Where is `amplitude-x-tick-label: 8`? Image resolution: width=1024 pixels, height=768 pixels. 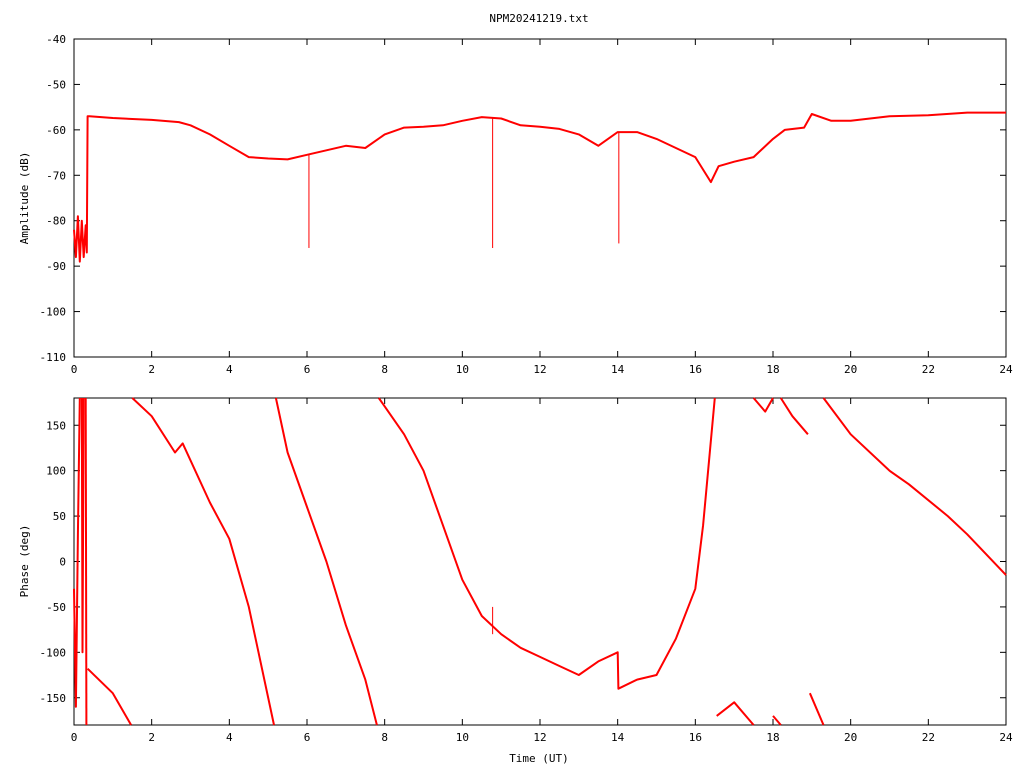 amplitude-x-tick-label: 8 is located at coordinates (384, 369).